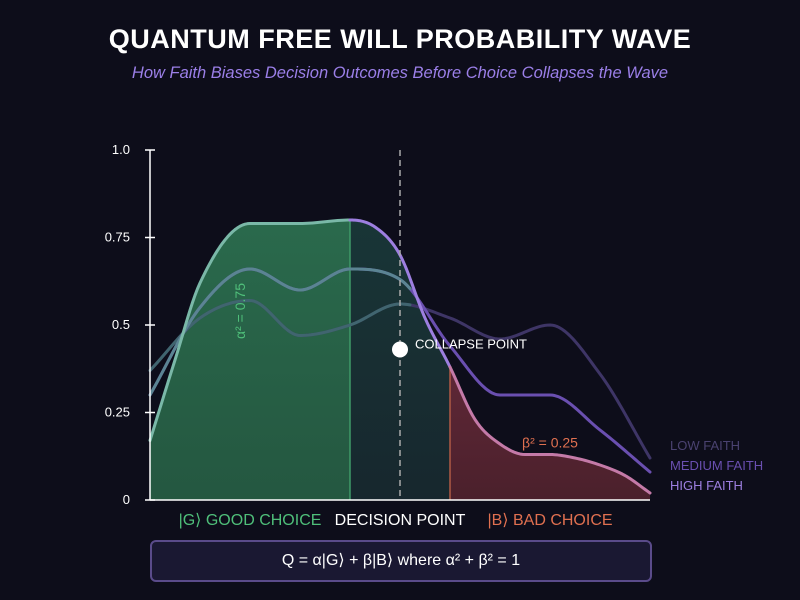 The width and height of the screenshot is (800, 600). Describe the element at coordinates (121, 149) in the screenshot. I see `y-tick-label: 1.0` at that location.